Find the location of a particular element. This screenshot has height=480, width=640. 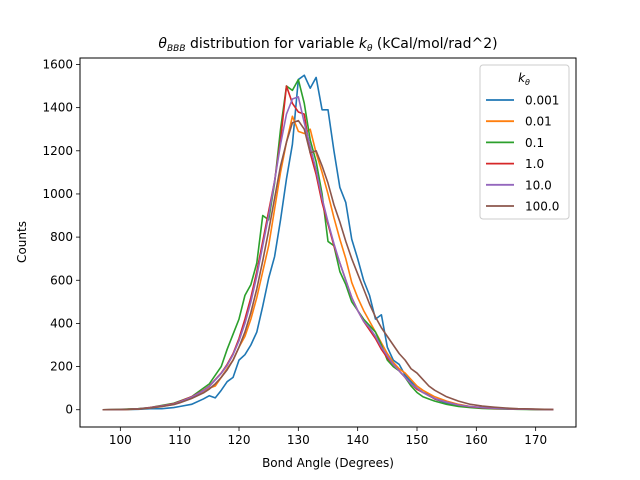

legend-label: 1.0 is located at coordinates (534, 164).